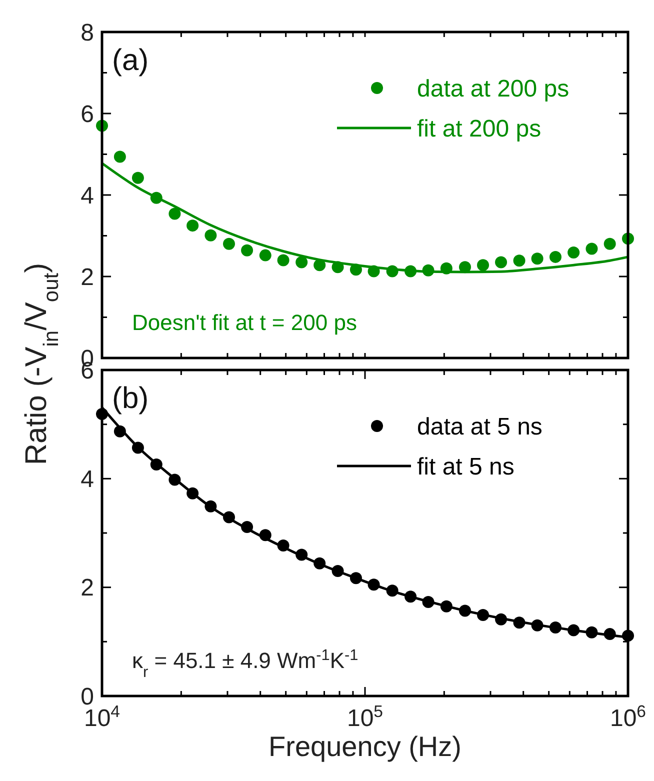  I want to click on legend-label: fit at 5 ns, so click(465, 466).